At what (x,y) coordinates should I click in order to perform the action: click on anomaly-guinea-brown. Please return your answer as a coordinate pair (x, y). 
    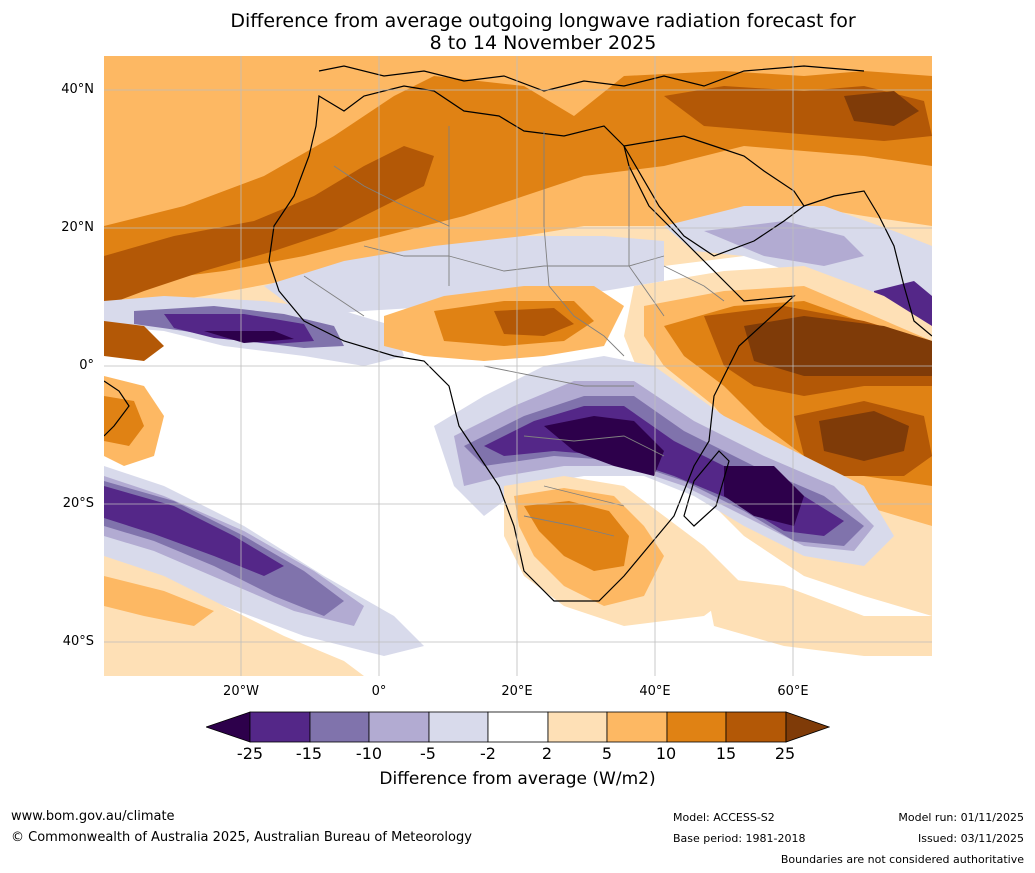
    Looking at the image, I should click on (534, 322).